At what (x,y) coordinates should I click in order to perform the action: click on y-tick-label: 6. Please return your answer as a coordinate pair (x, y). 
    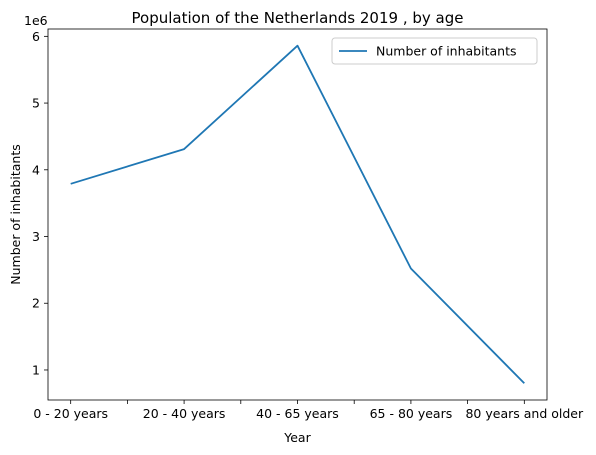
    Looking at the image, I should click on (36, 36).